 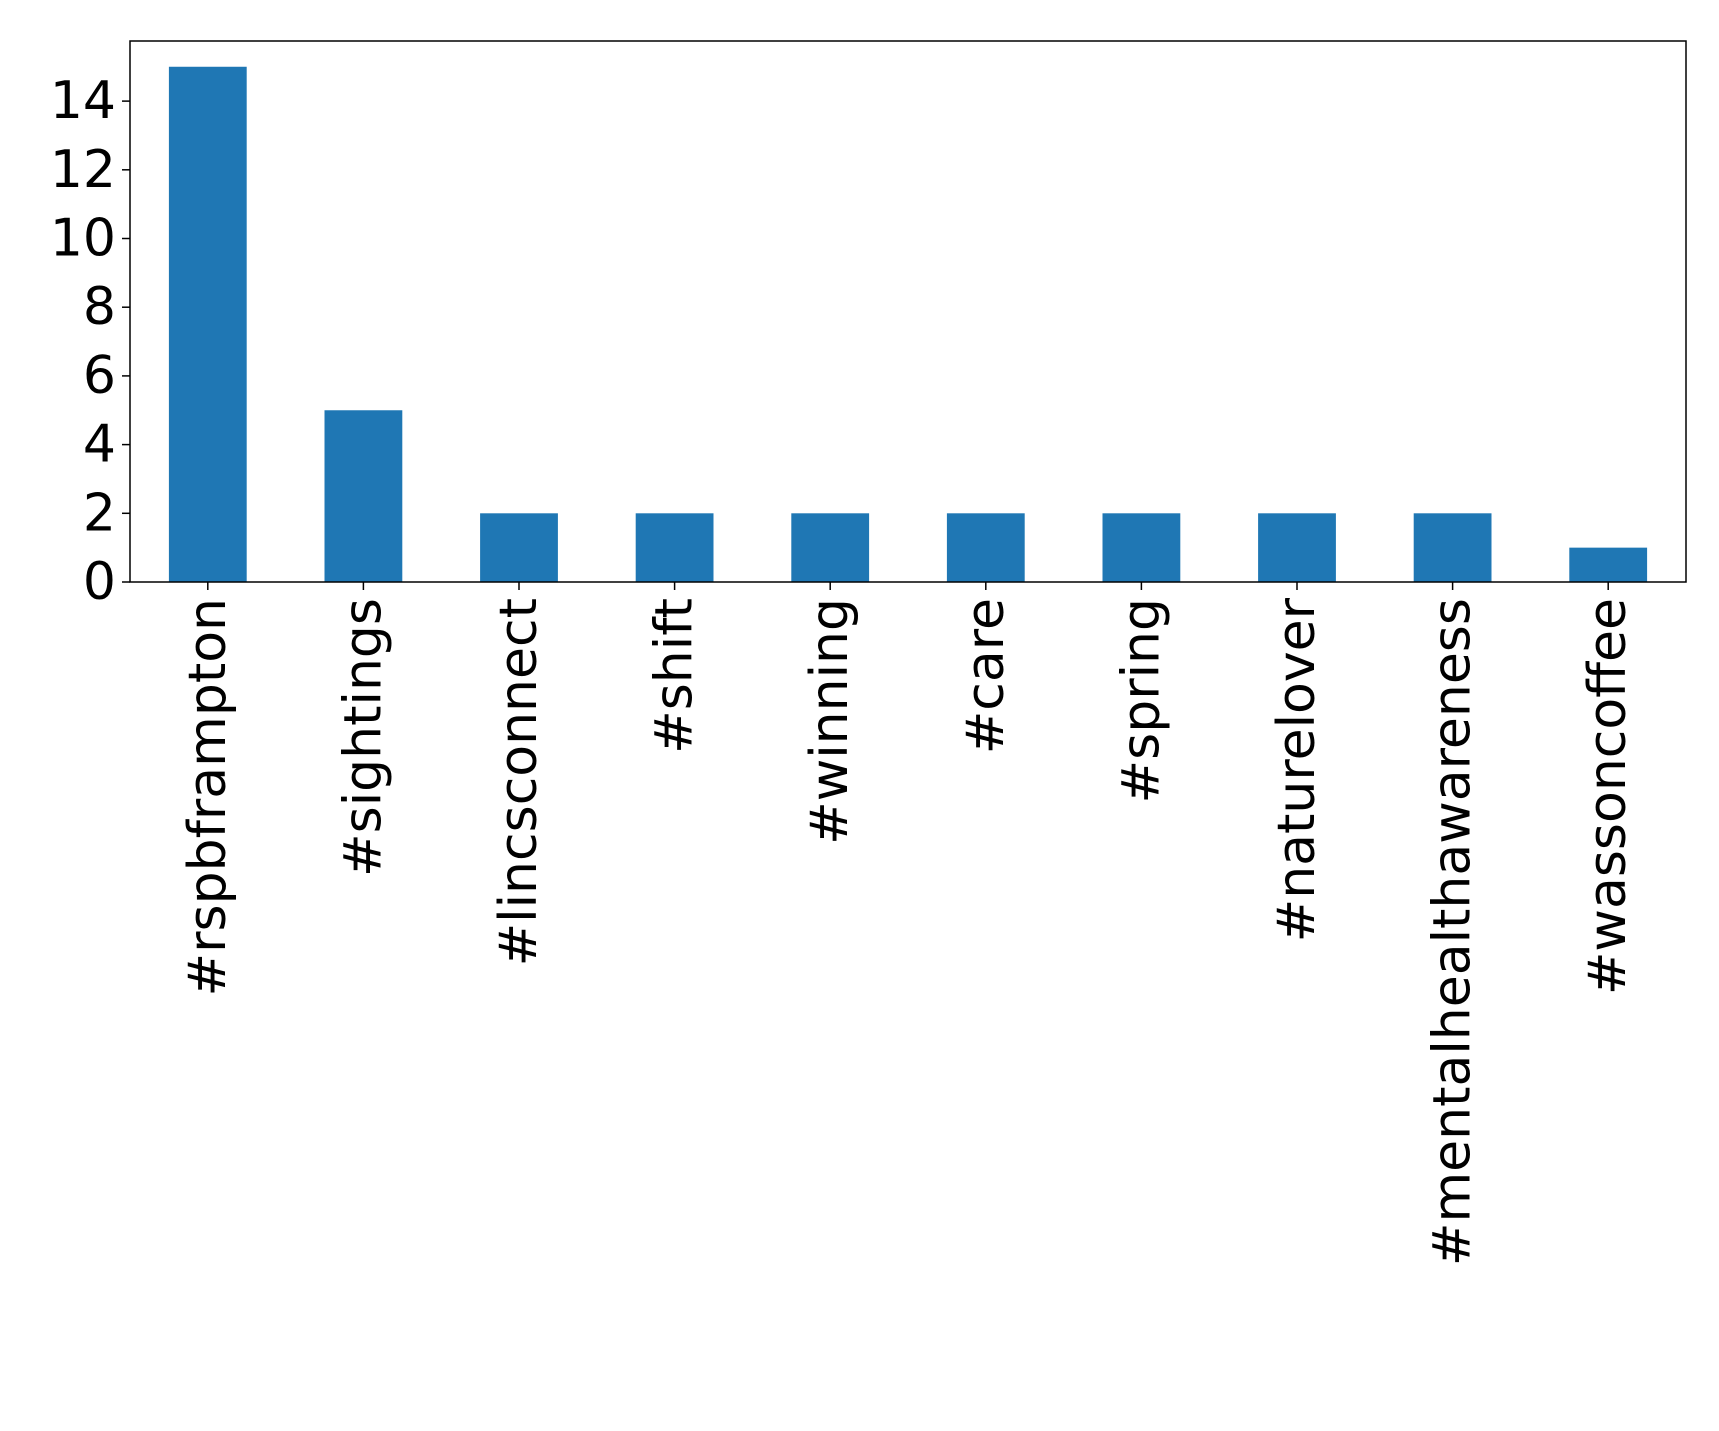 What do you see at coordinates (519, 782) in the screenshot?
I see `x-tick-label: #lincsconnect` at bounding box center [519, 782].